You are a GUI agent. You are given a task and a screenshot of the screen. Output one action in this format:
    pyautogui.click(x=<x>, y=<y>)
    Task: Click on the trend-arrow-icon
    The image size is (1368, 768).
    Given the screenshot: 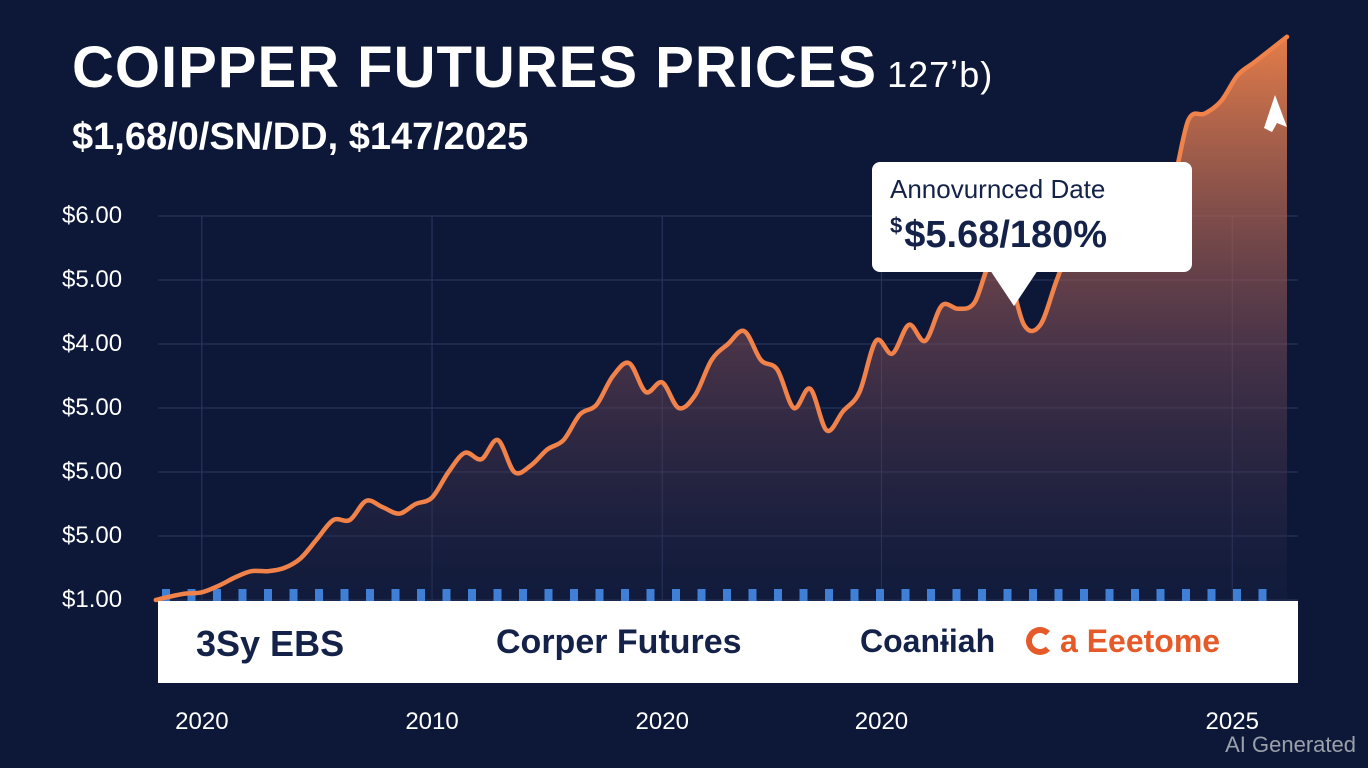 What is the action you would take?
    pyautogui.click(x=1275, y=113)
    